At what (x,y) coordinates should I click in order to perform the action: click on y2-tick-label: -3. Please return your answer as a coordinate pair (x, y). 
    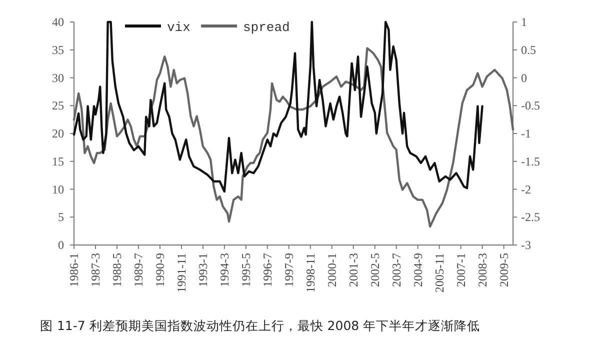
    Looking at the image, I should click on (526, 245).